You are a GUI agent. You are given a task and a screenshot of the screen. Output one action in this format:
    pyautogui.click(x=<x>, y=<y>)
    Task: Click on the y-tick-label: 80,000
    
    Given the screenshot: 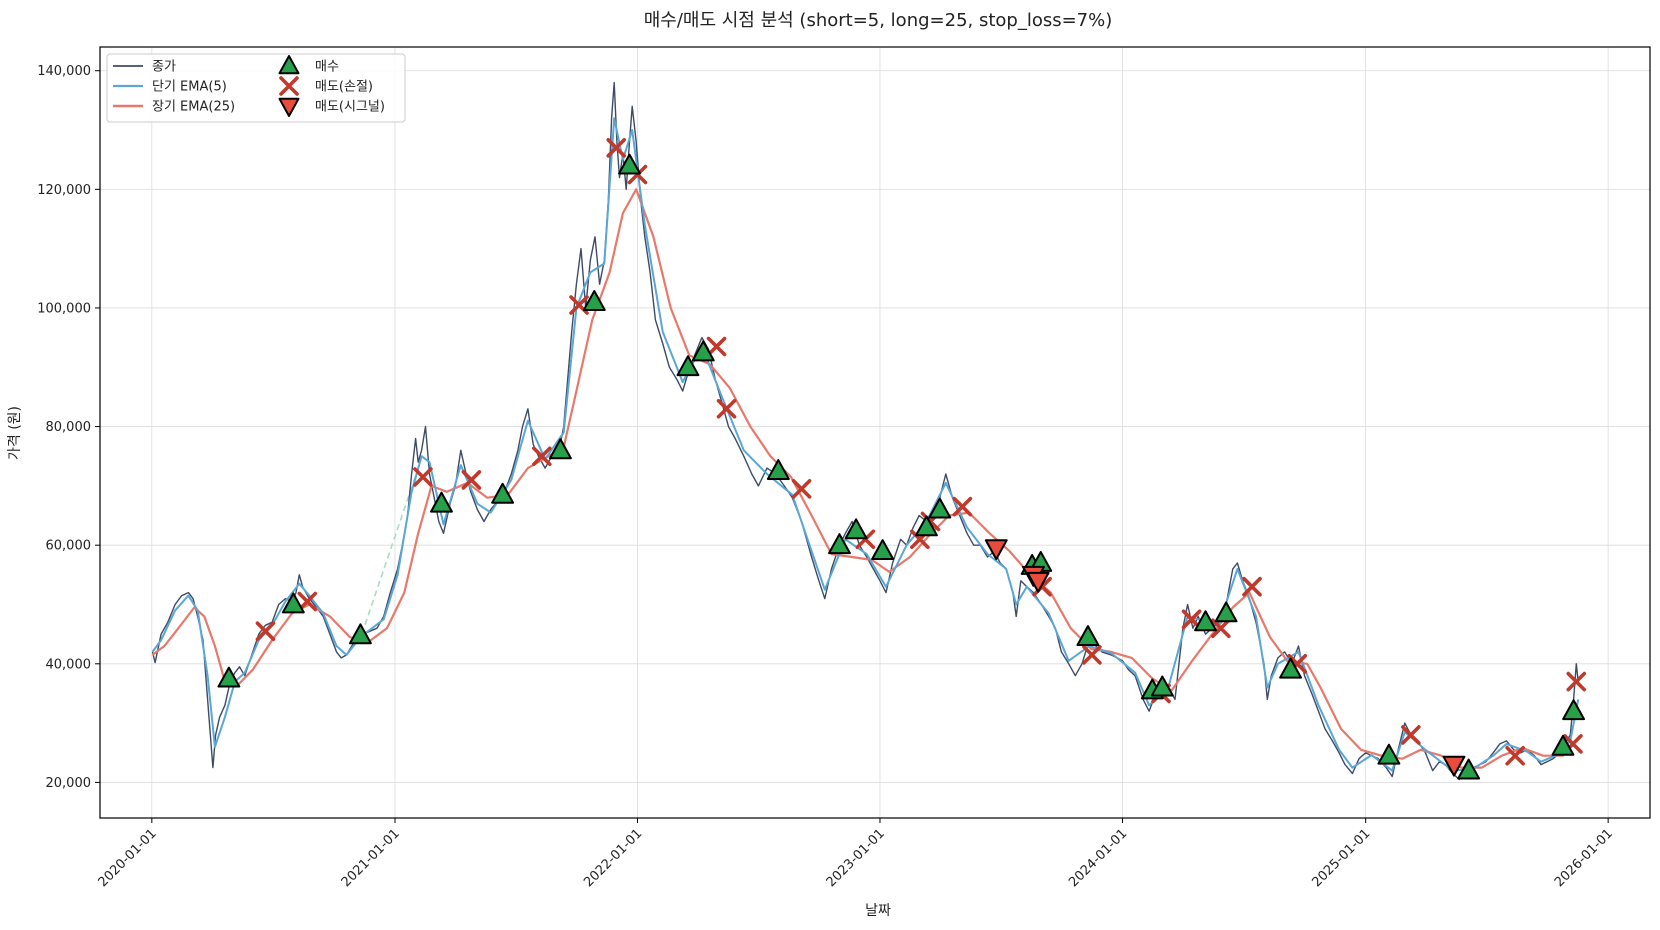 What is the action you would take?
    pyautogui.click(x=69, y=427)
    